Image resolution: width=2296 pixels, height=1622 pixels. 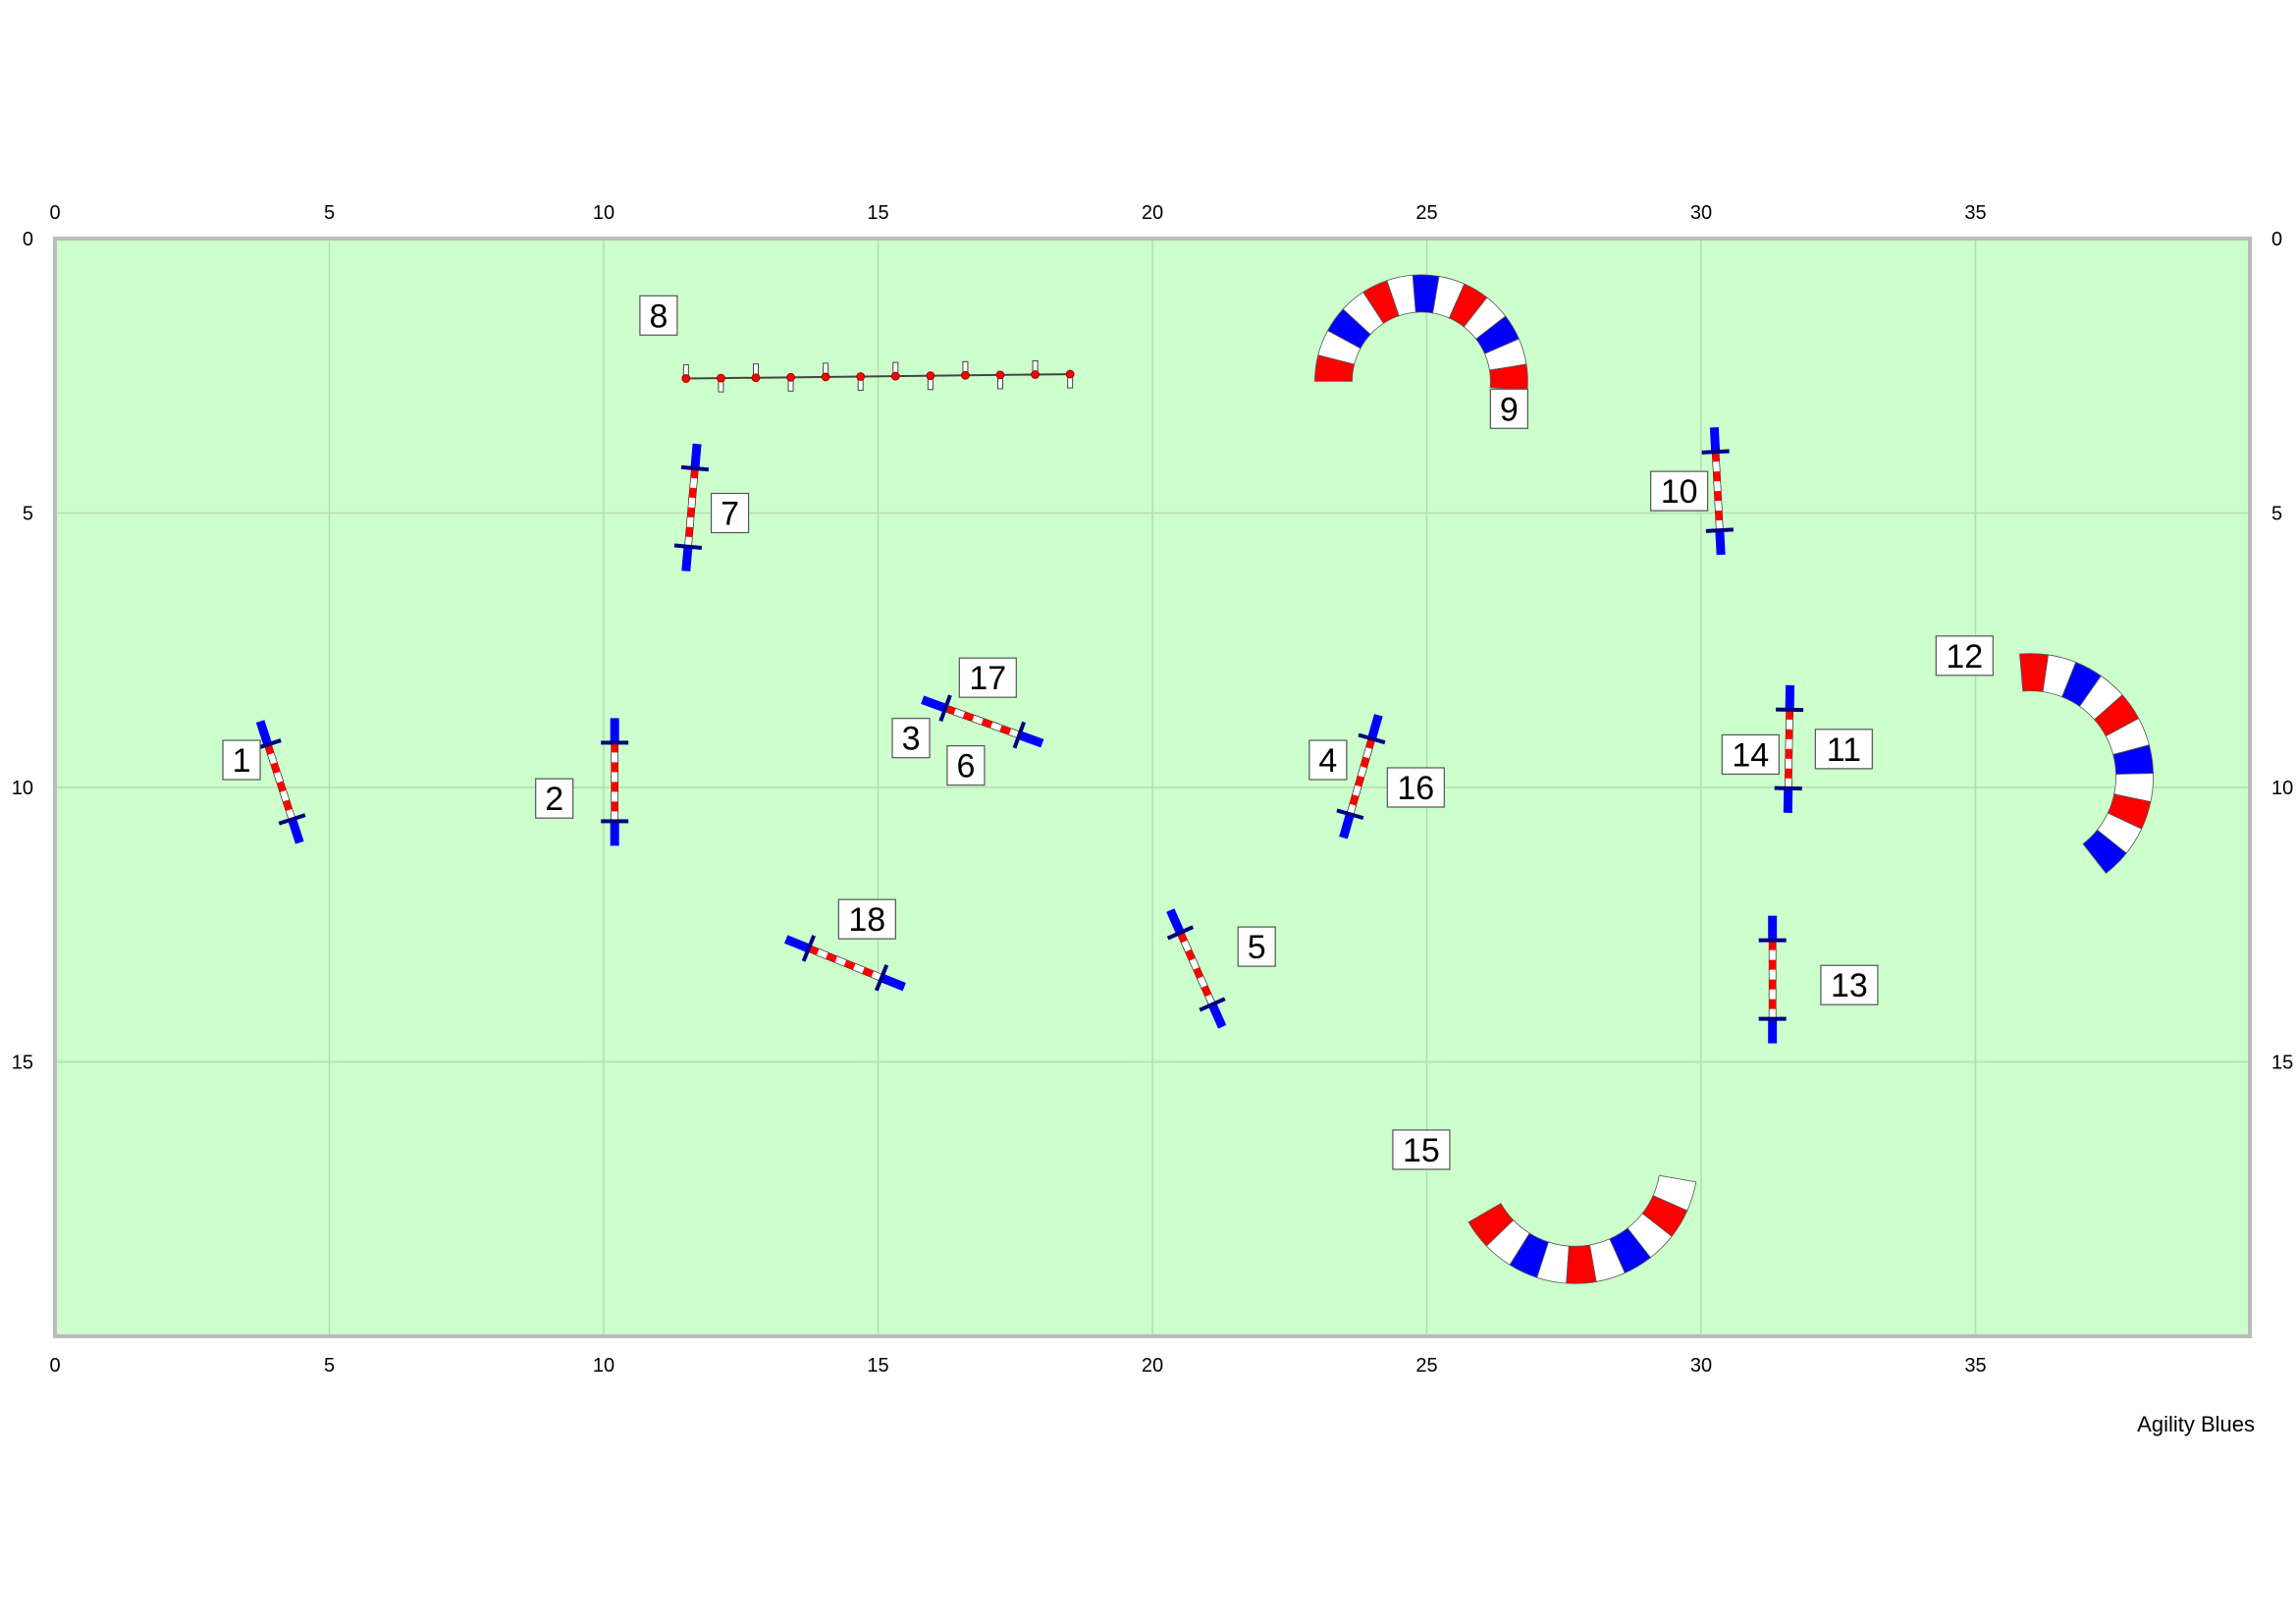 I want to click on number-text: 17, so click(x=988, y=678).